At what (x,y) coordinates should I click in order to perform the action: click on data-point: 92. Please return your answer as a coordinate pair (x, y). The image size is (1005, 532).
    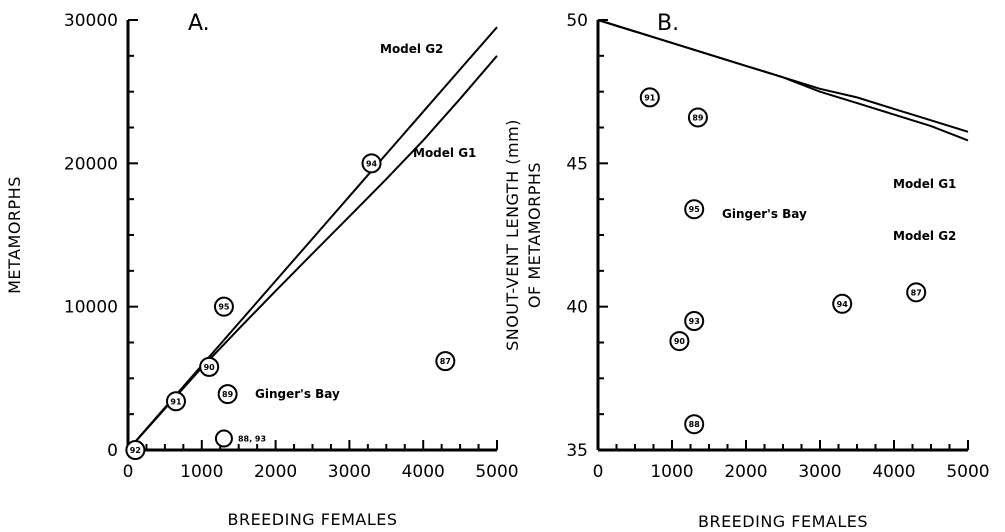
    Looking at the image, I should click on (135, 450).